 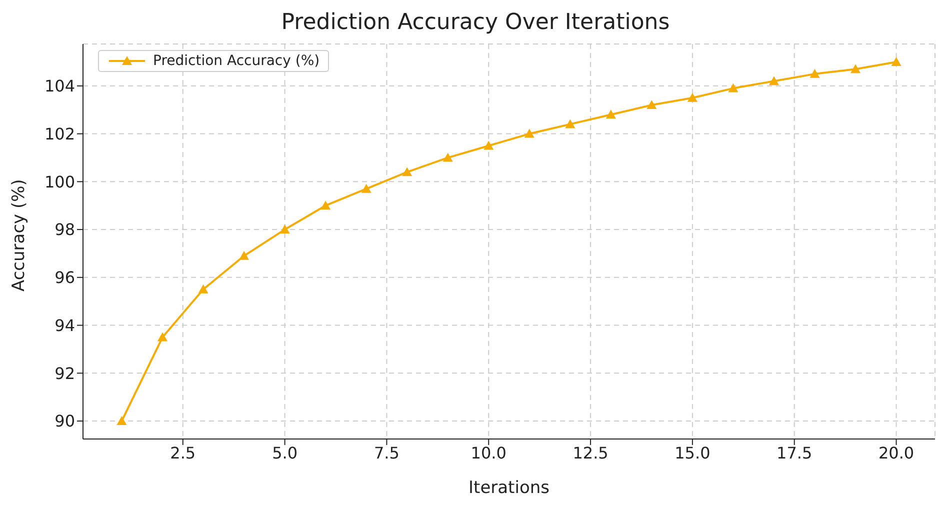 What do you see at coordinates (590, 452) in the screenshot?
I see `x-tick-label: 12.5` at bounding box center [590, 452].